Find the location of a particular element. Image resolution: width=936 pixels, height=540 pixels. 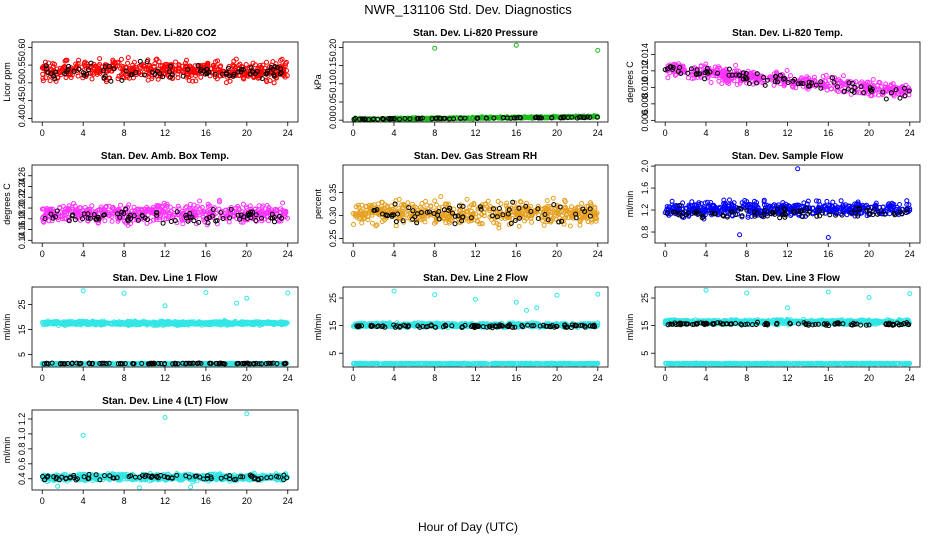

y-axis-label: kPa is located at coordinates (318, 82).